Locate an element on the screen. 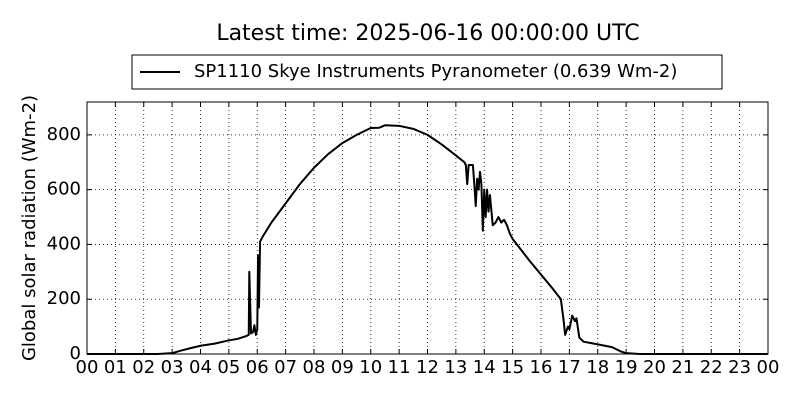 This screenshot has height=400, width=800. y-axis-label: Global solar radiation (Wm-2) is located at coordinates (29, 228).